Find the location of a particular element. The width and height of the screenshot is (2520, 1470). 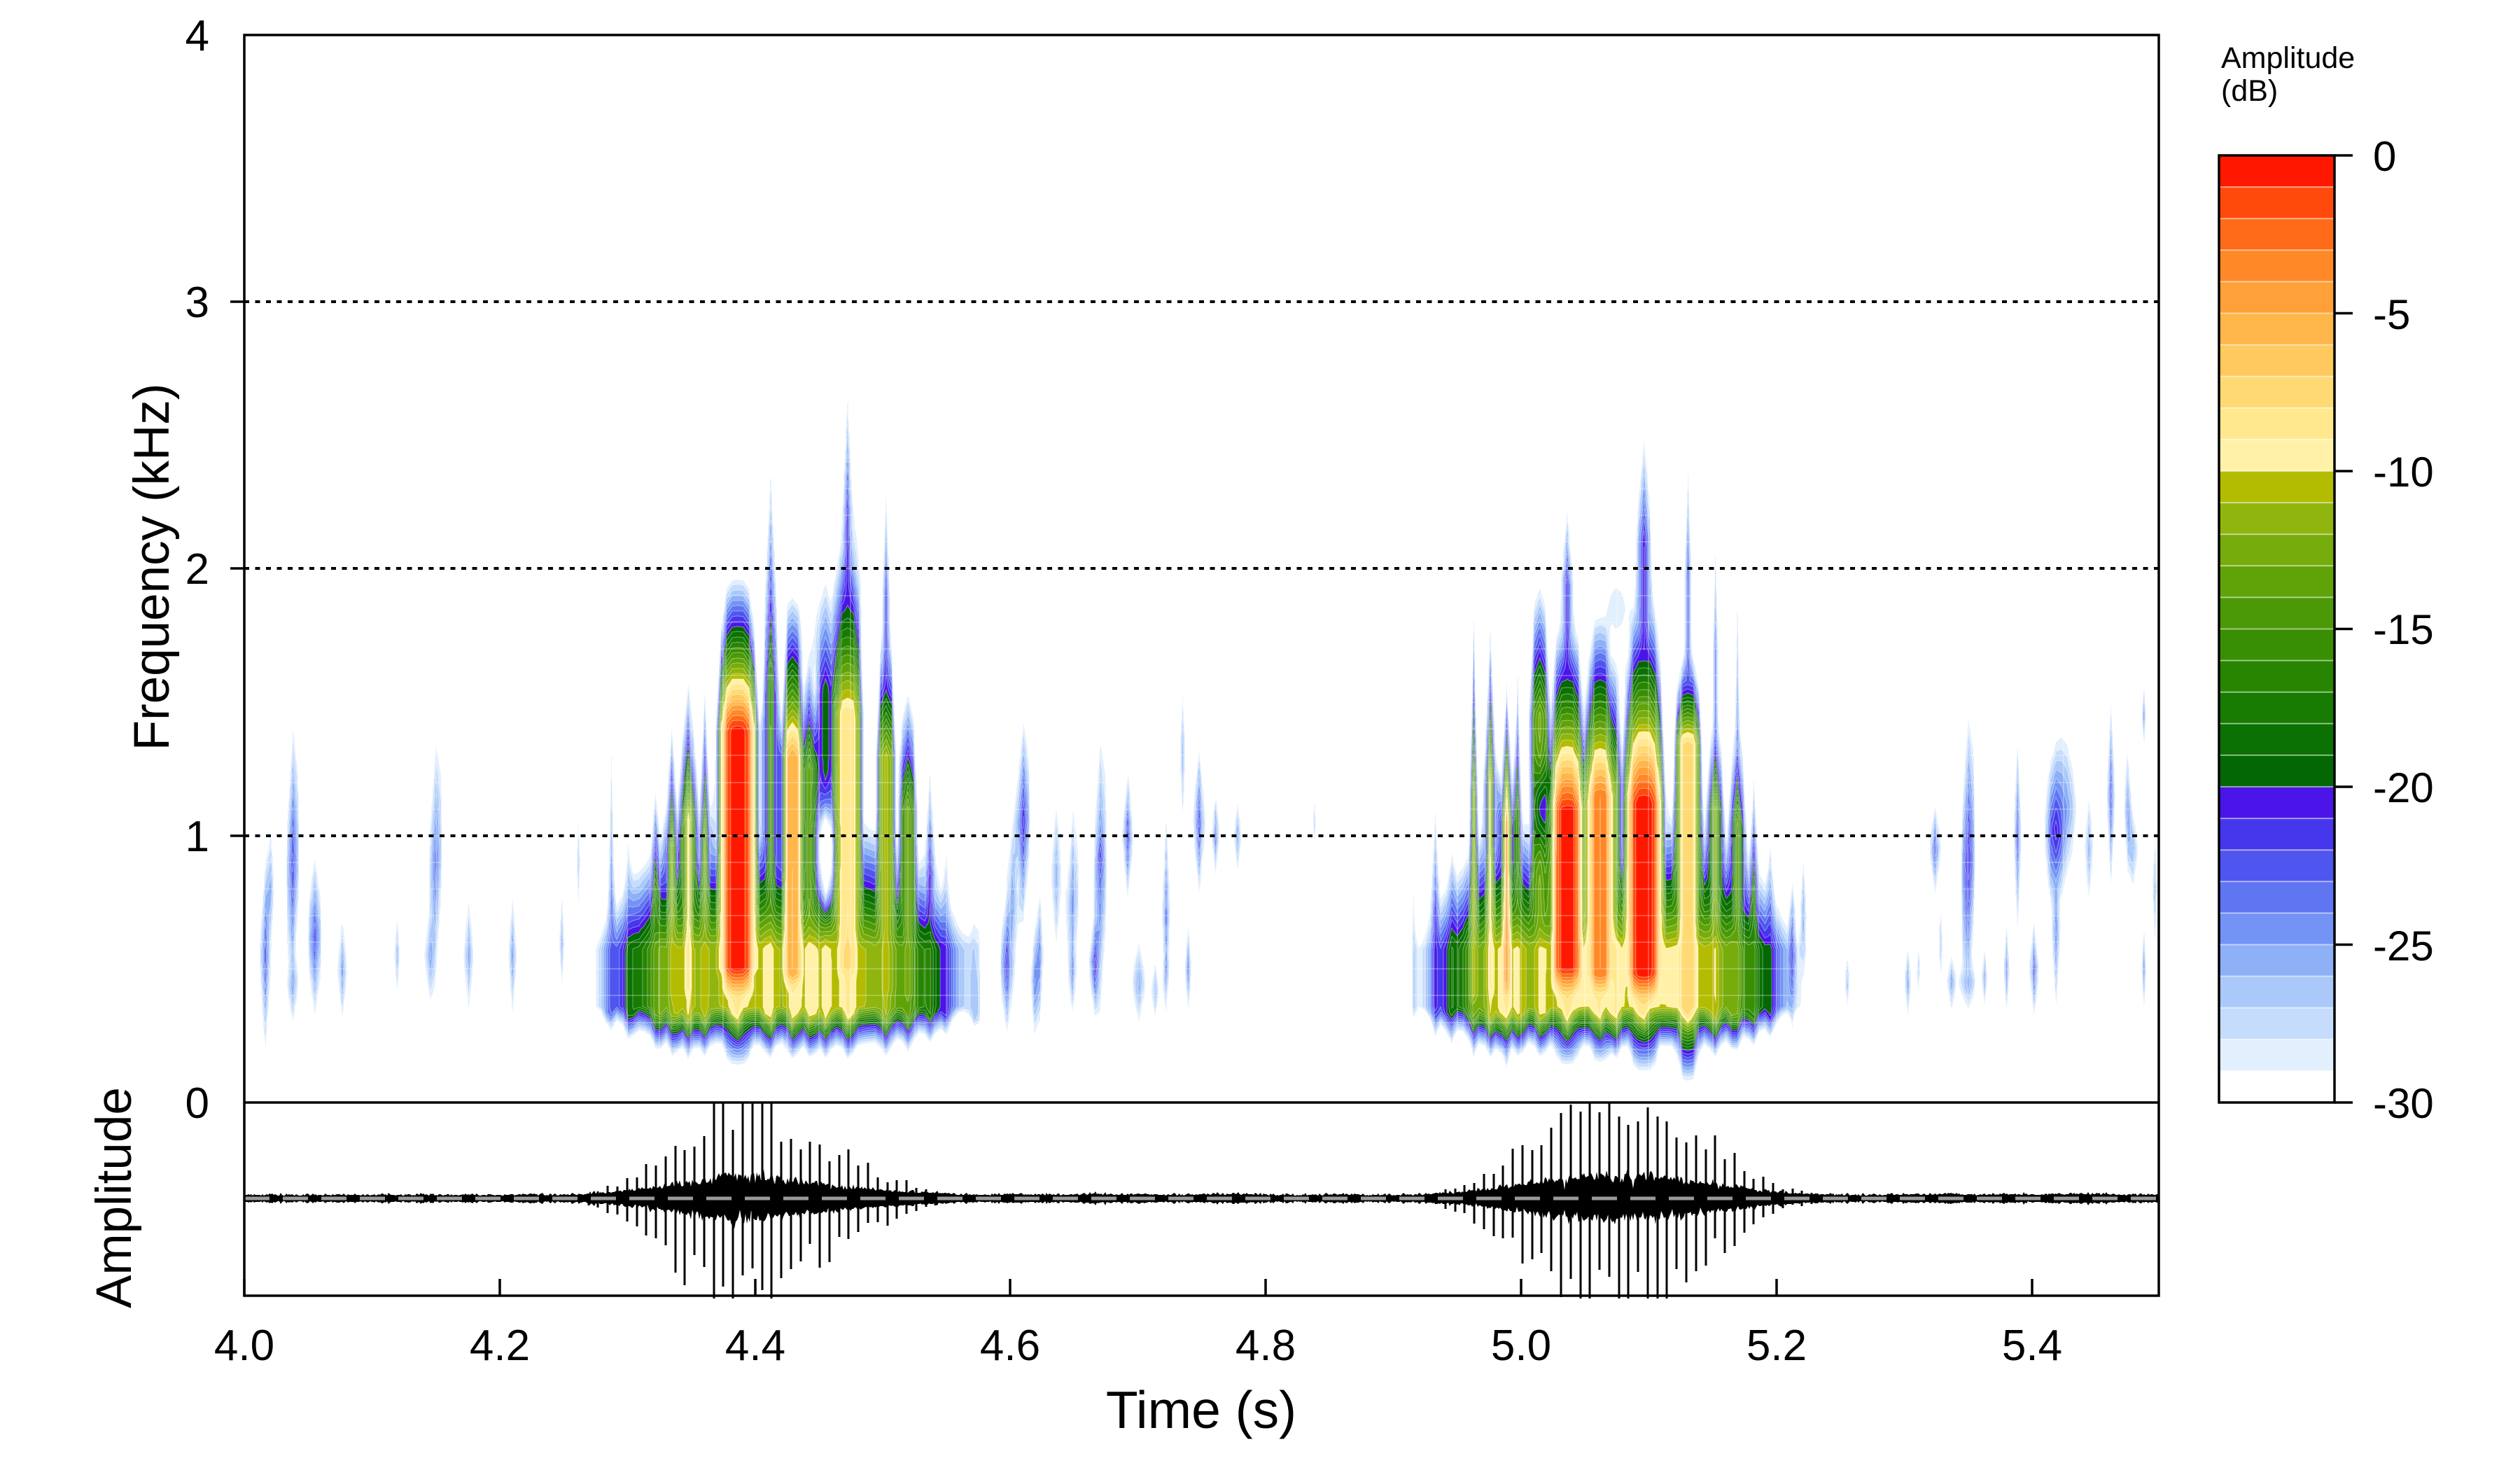

svg-text: 4.0 is located at coordinates (244, 1346).